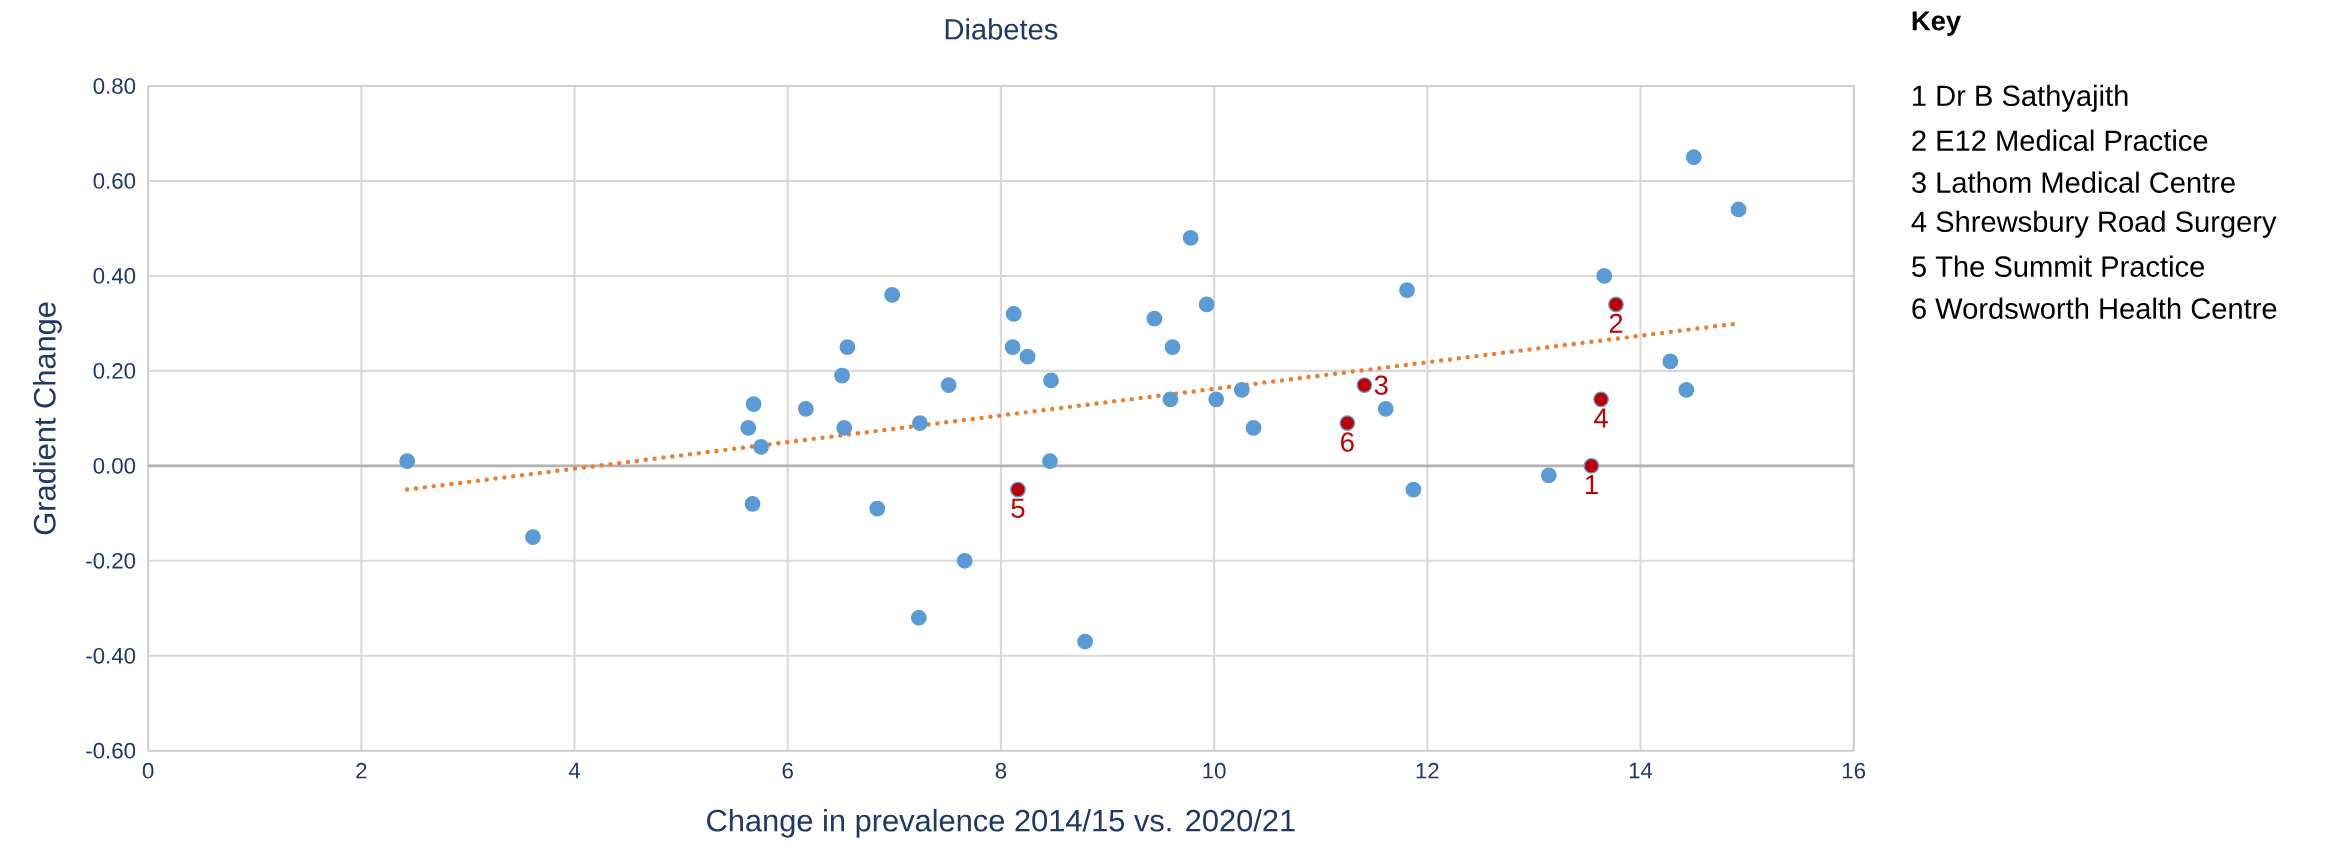 The height and width of the screenshot is (852, 2339). What do you see at coordinates (114, 181) in the screenshot?
I see `y-tick-label: 0.60` at bounding box center [114, 181].